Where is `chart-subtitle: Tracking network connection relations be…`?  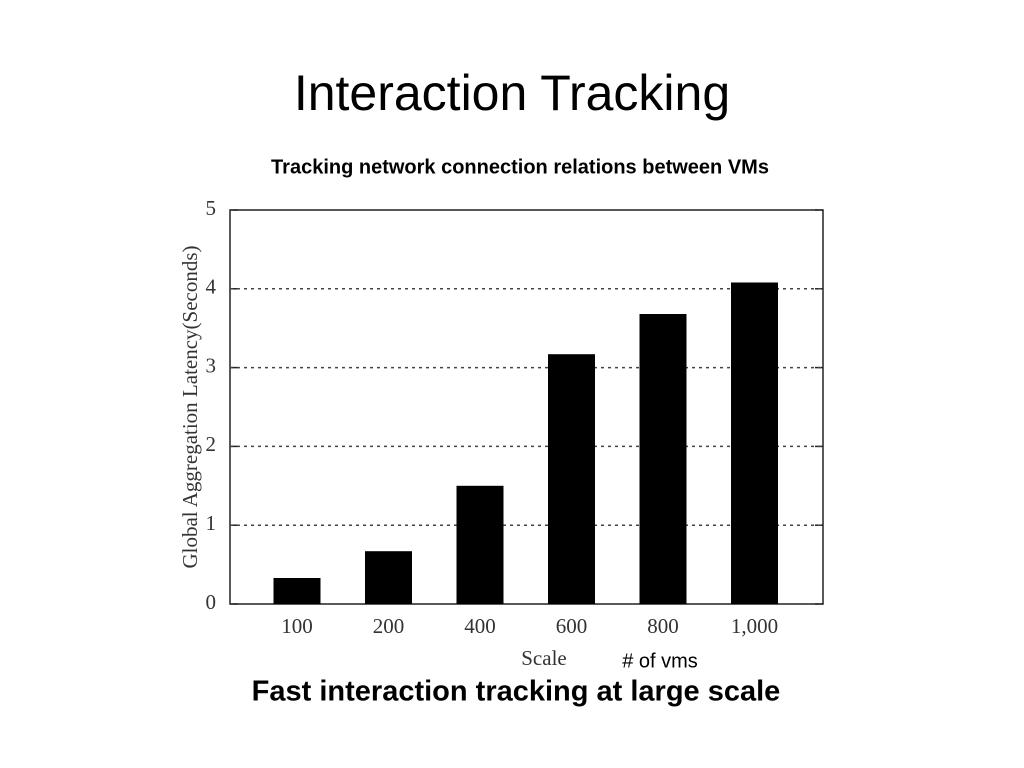
chart-subtitle: Tracking network connection relations be… is located at coordinates (520, 167).